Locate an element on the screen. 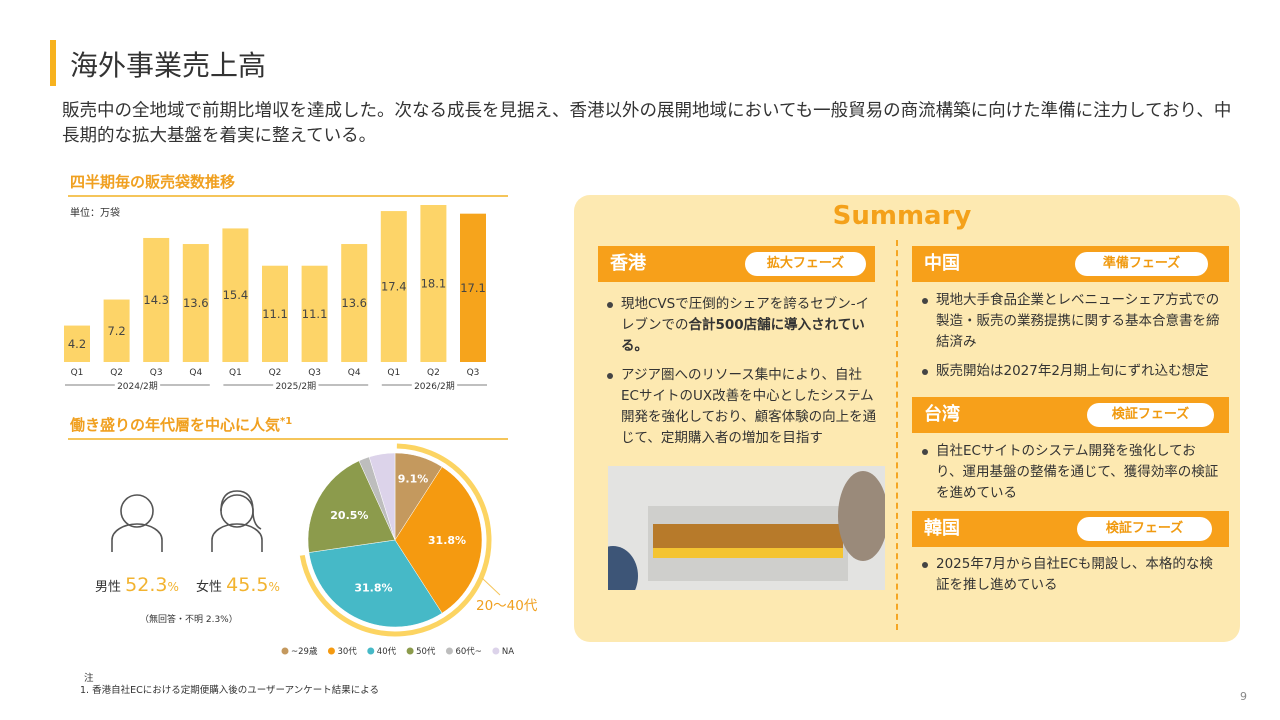 This screenshot has width=1280, height=720. legend-label: ~29歳 is located at coordinates (304, 651).